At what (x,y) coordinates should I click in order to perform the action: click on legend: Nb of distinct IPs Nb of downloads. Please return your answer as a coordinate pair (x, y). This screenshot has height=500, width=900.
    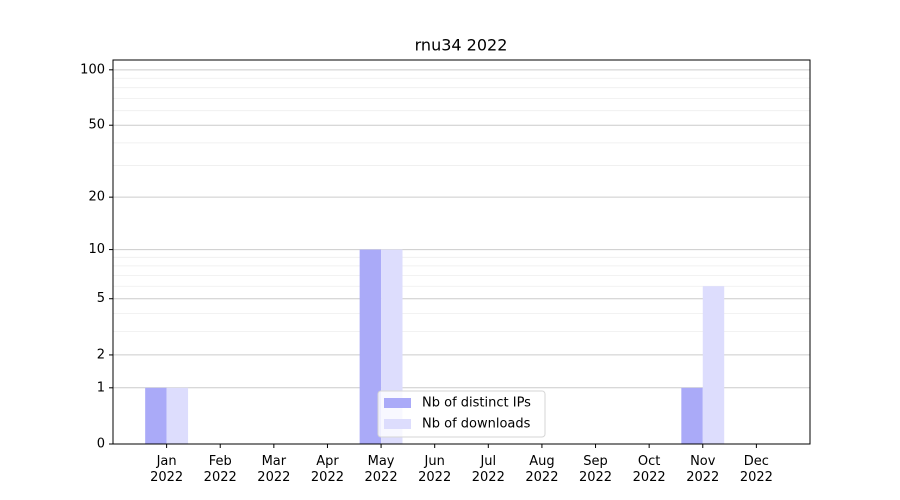
    Looking at the image, I should click on (461, 414).